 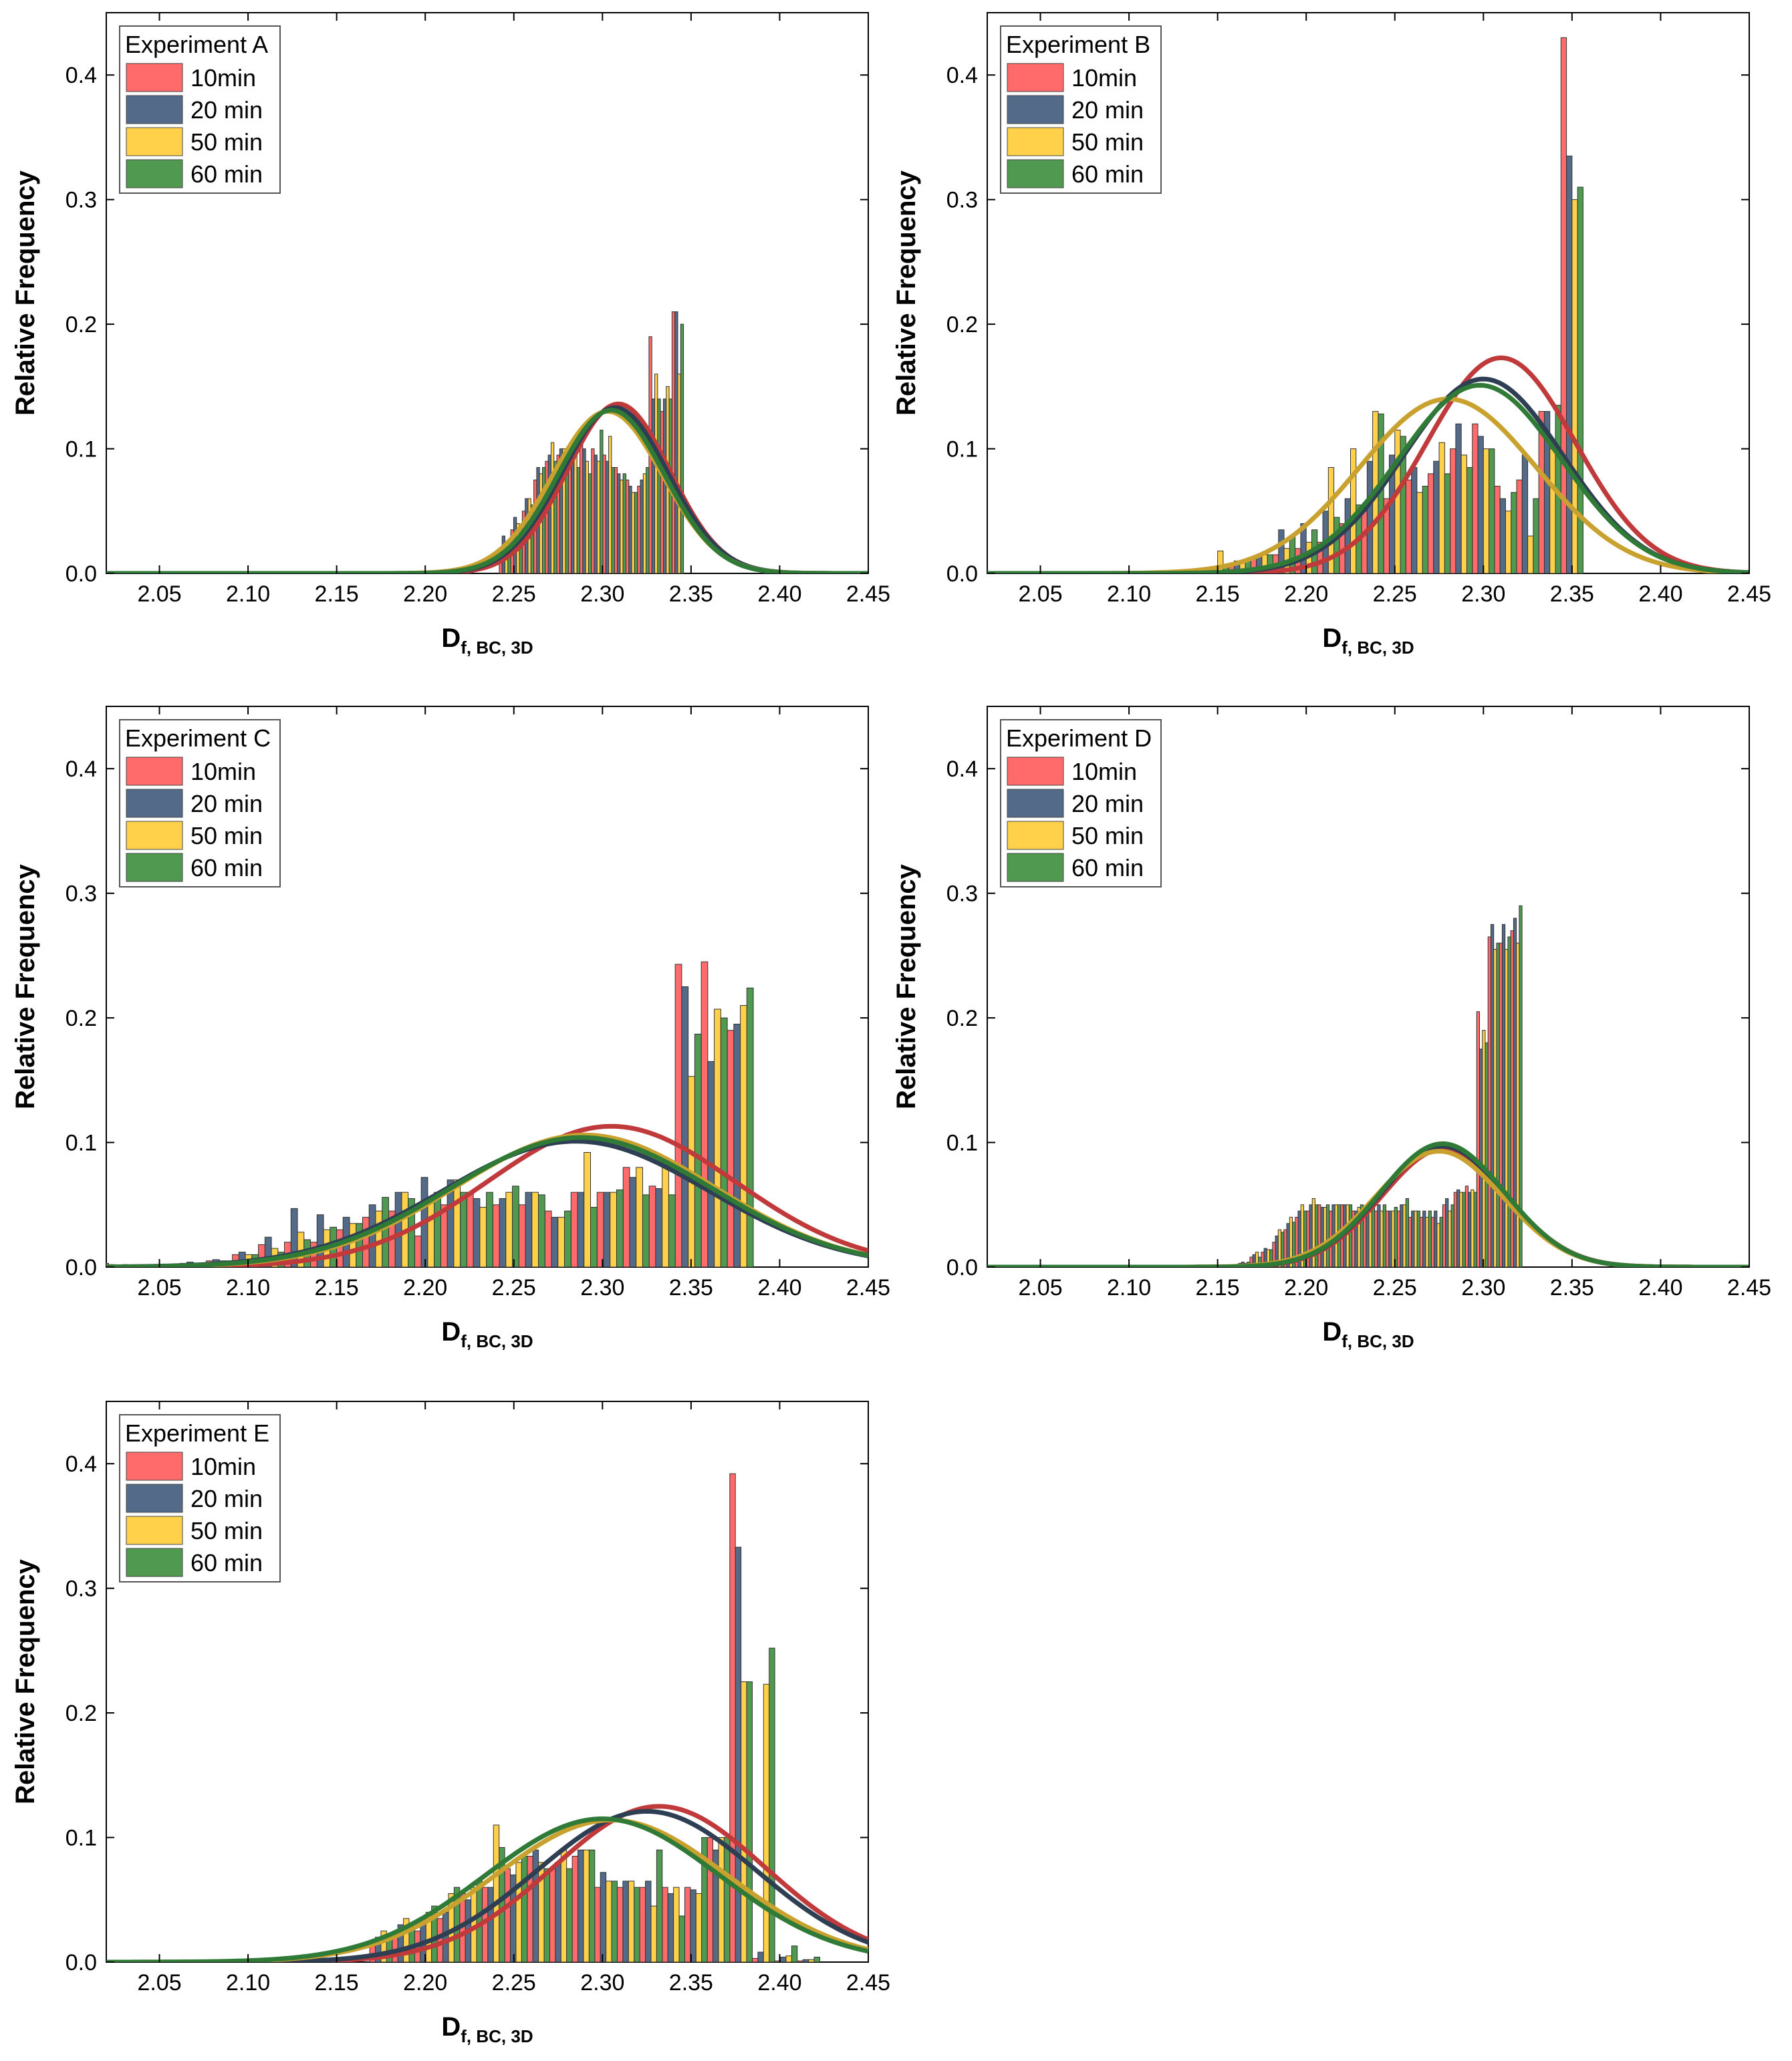 I want to click on plot-area, so click(x=487, y=1717).